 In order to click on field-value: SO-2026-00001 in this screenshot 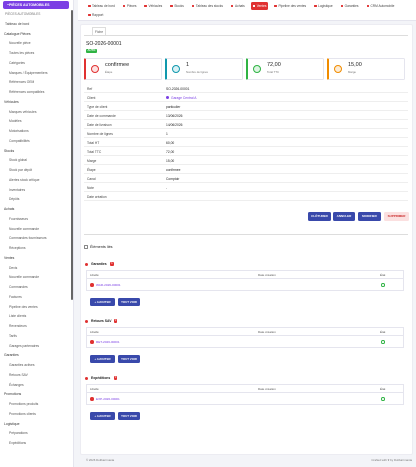, I will do `click(178, 88)`.